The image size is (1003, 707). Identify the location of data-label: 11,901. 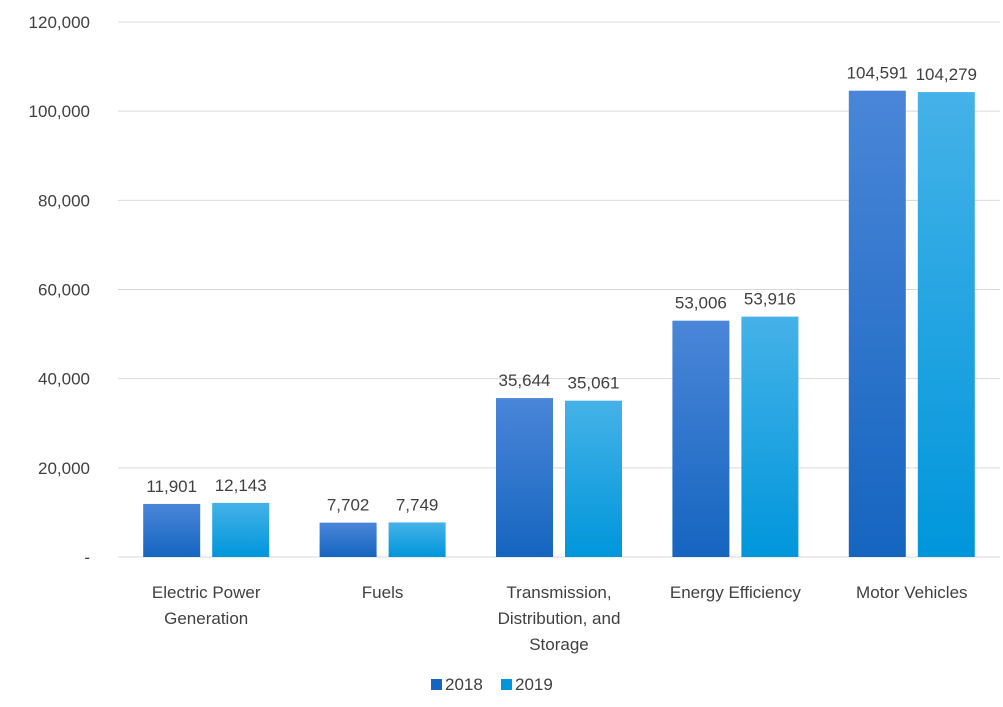
(171, 486).